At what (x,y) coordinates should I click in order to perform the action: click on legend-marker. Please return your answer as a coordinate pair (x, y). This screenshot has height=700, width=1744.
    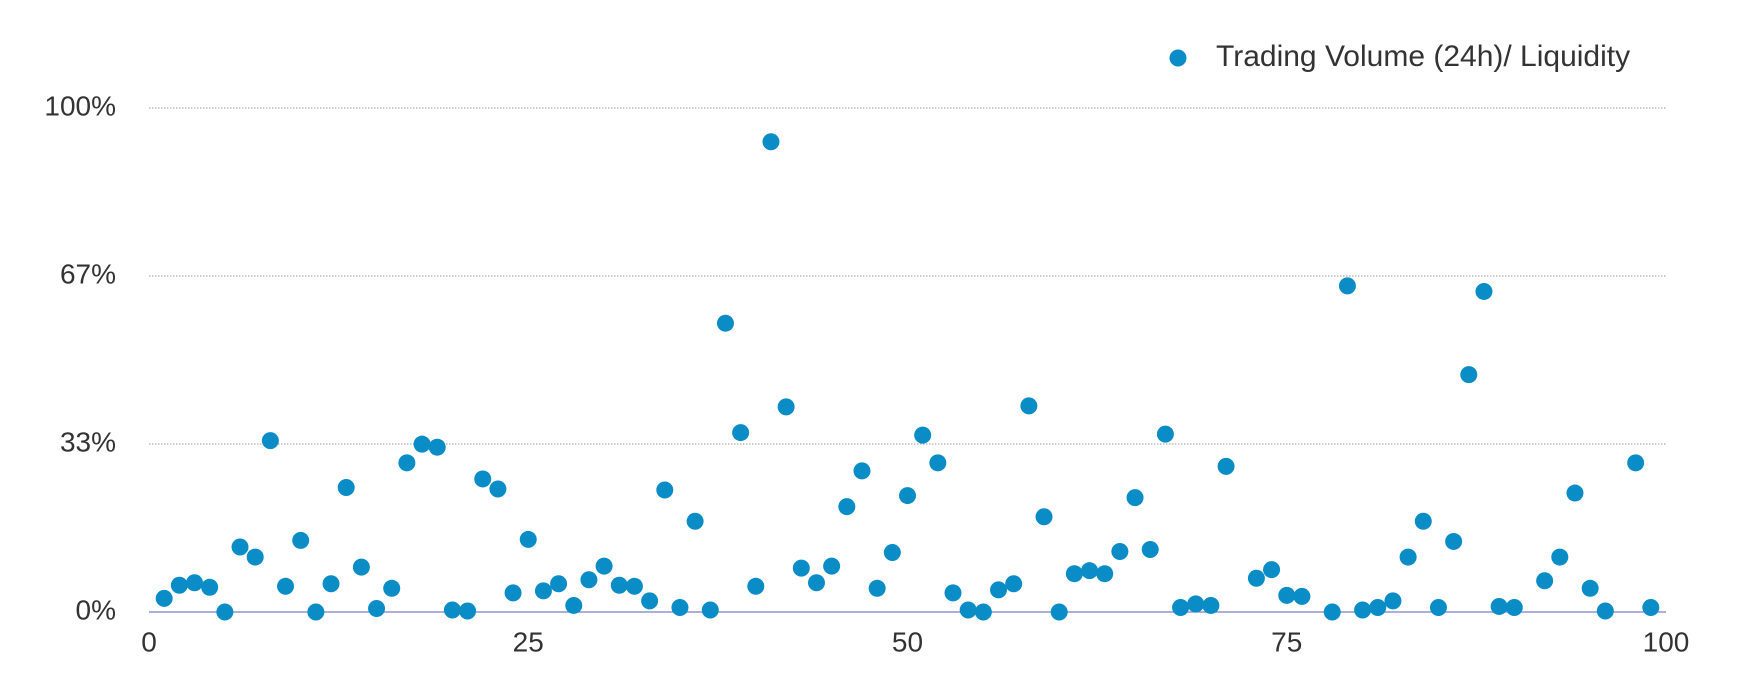
    Looking at the image, I should click on (1178, 58).